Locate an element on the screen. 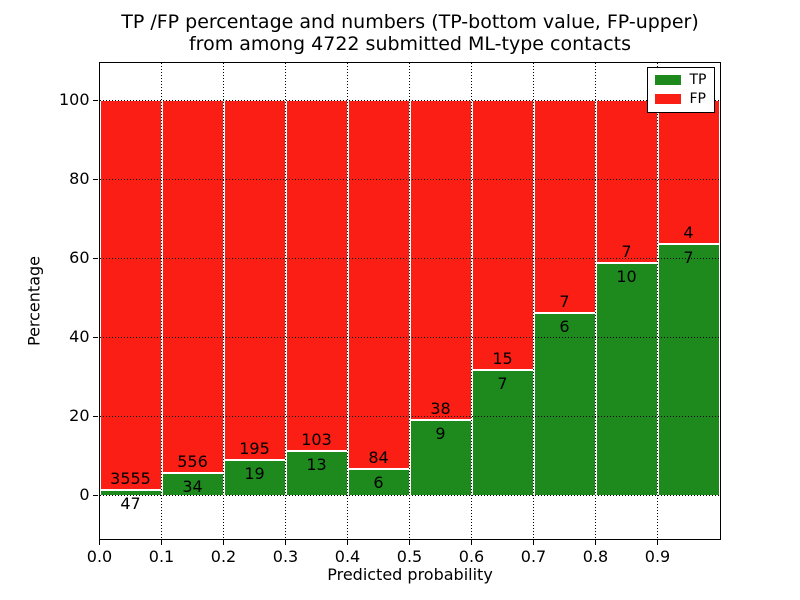 This screenshot has height=600, width=800. legend-entry-fp: FP is located at coordinates (680, 99).